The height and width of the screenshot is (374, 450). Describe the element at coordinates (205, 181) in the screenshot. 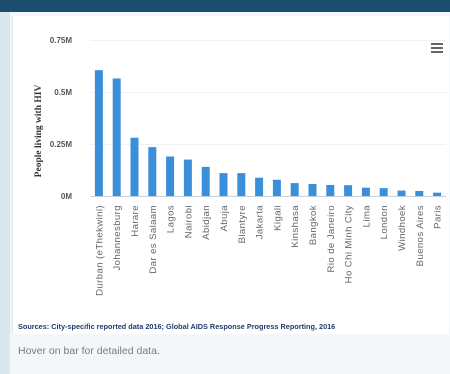

I see `bar-abidjan` at that location.